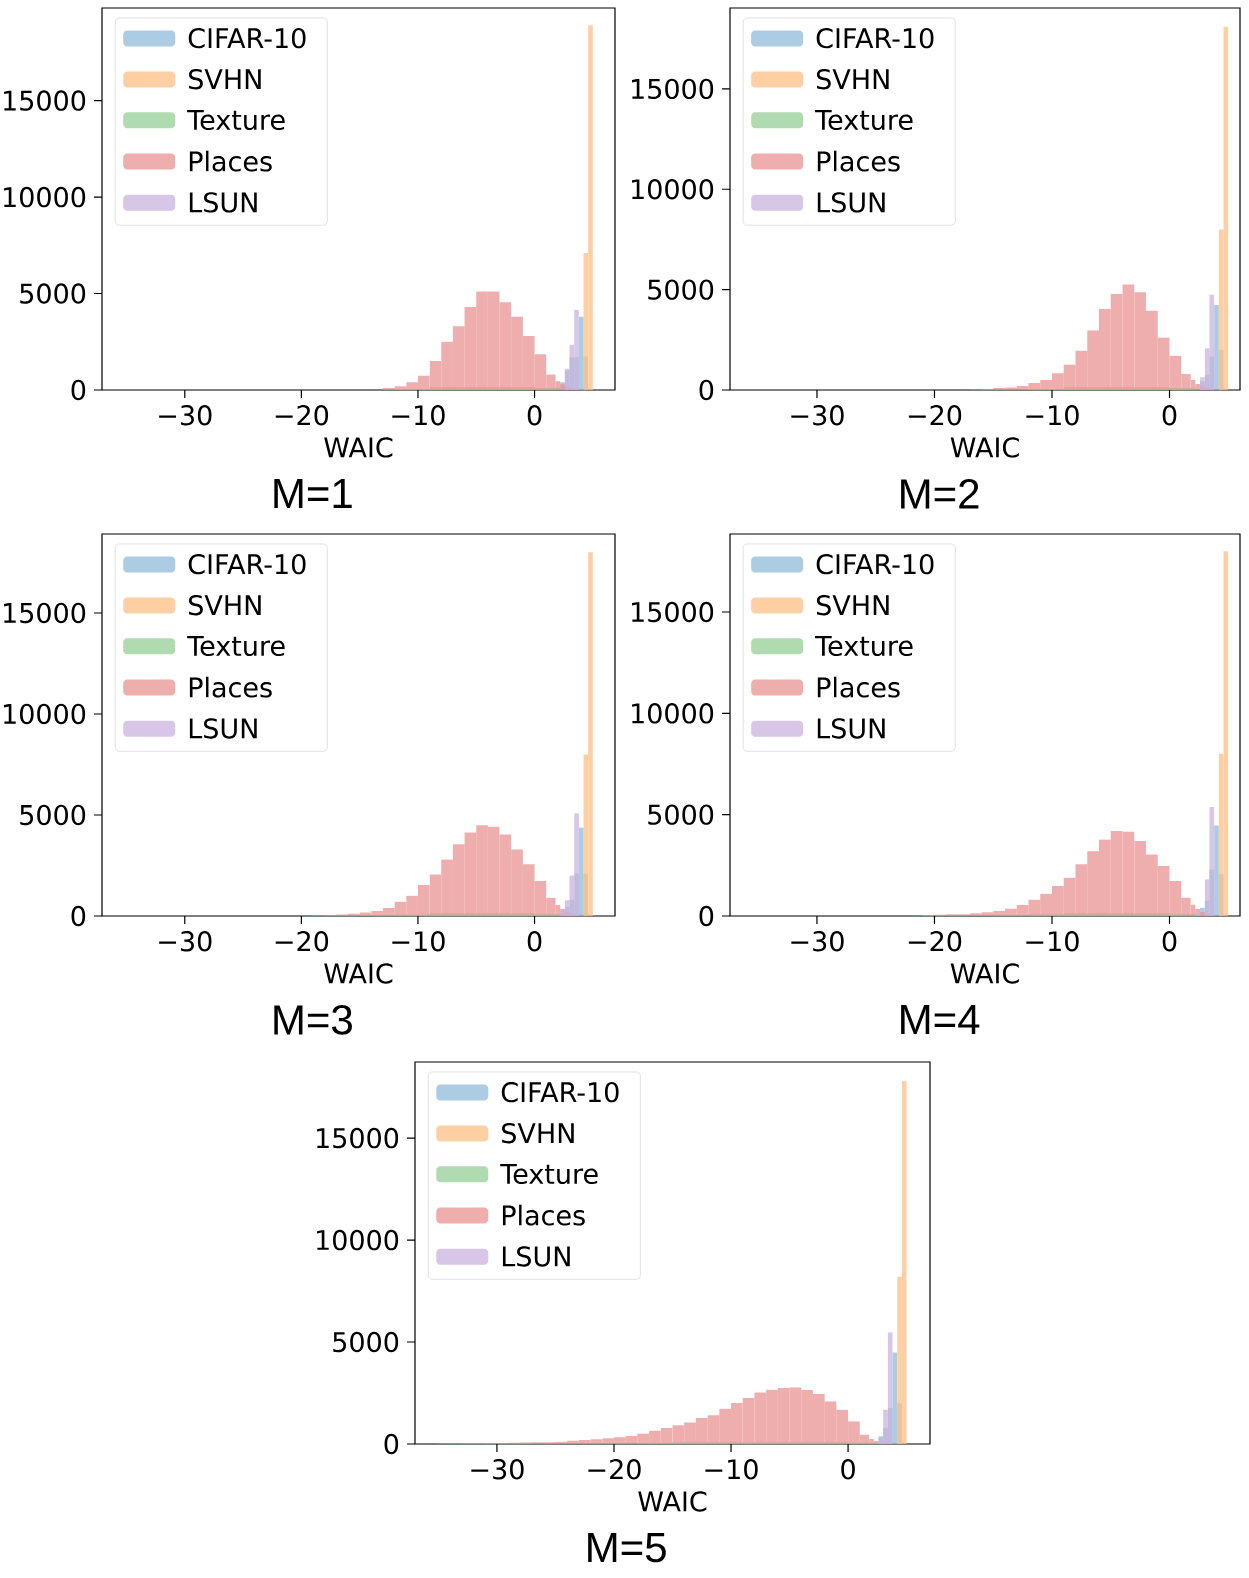 This screenshot has height=1578, width=1249. I want to click on text: M=5, so click(627, 1548).